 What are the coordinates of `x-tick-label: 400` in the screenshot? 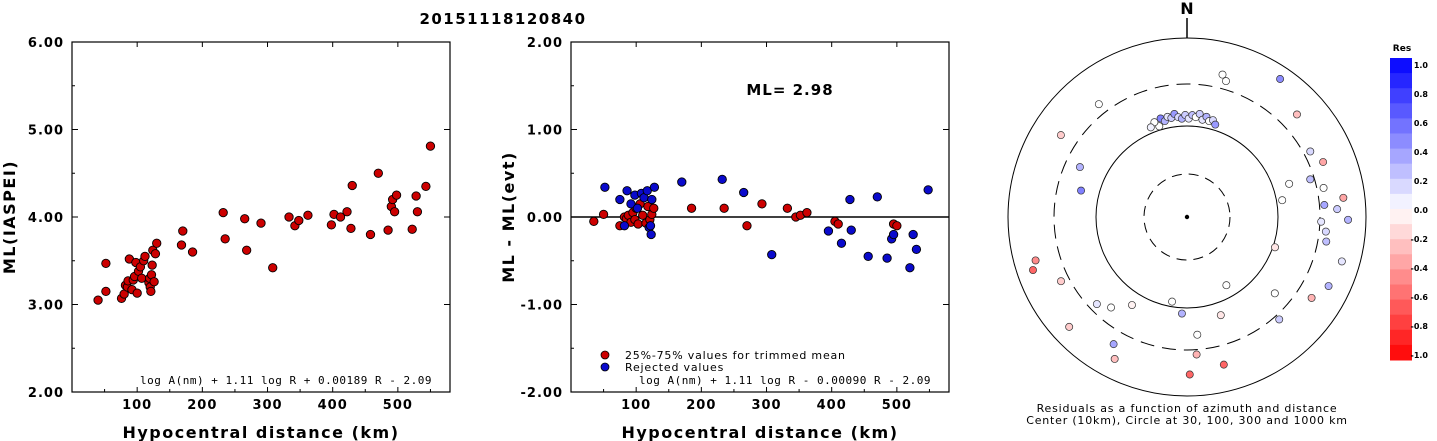 It's located at (832, 405).